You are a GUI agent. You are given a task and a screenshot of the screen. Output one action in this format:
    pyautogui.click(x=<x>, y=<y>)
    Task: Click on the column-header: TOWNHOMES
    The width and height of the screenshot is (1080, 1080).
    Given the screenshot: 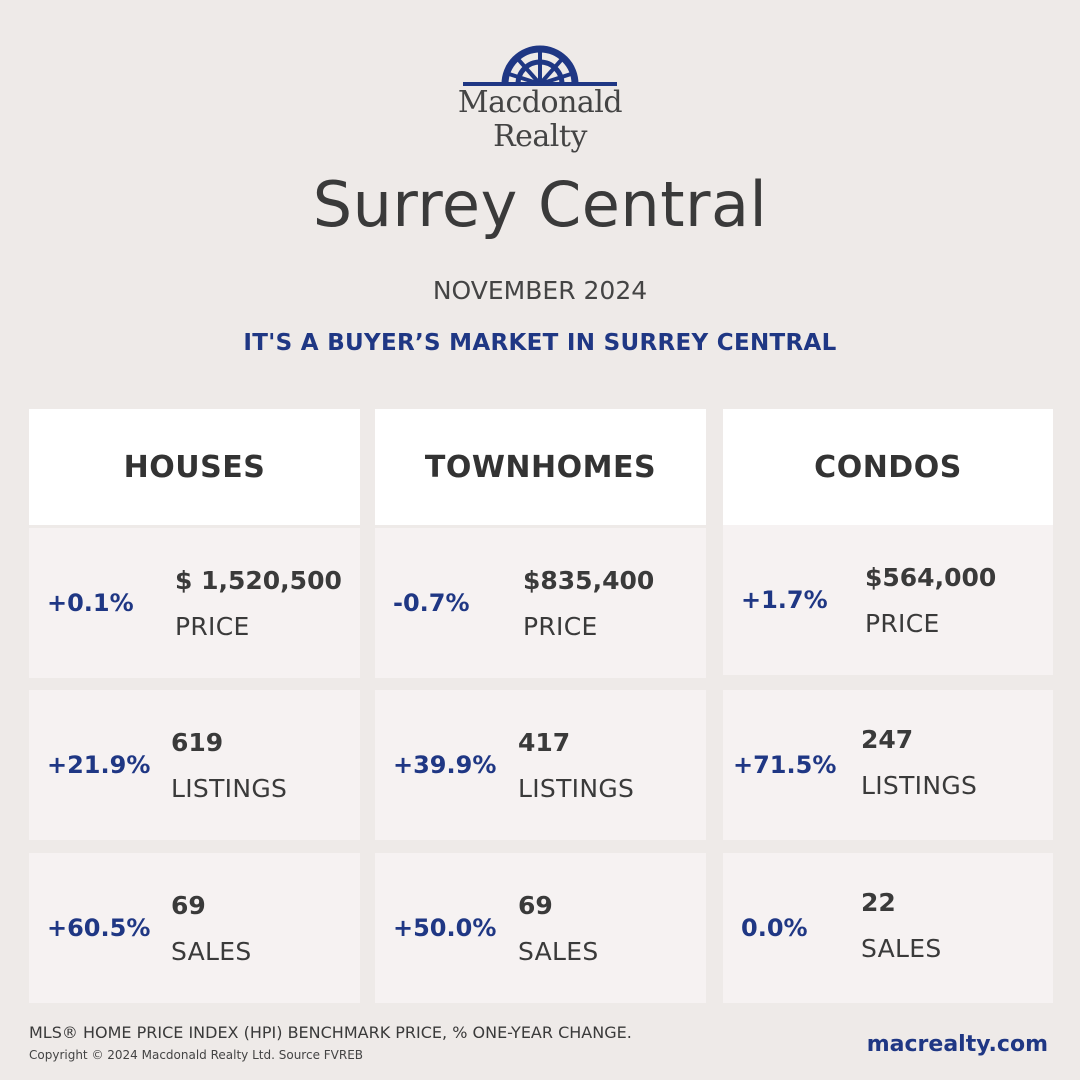 What is the action you would take?
    pyautogui.click(x=540, y=467)
    